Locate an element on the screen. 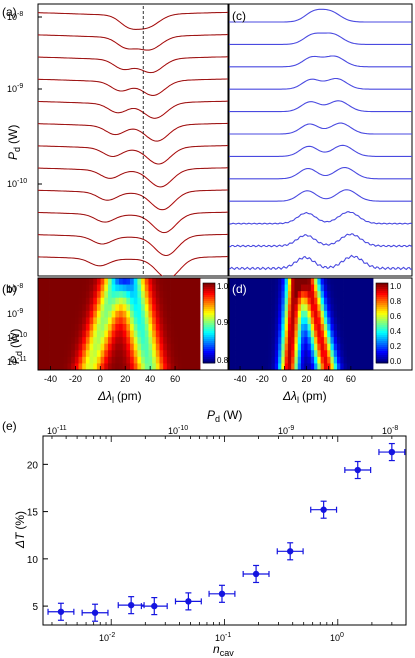 This screenshot has width=415, height=658. panel-c-trace is located at coordinates (320, 15).